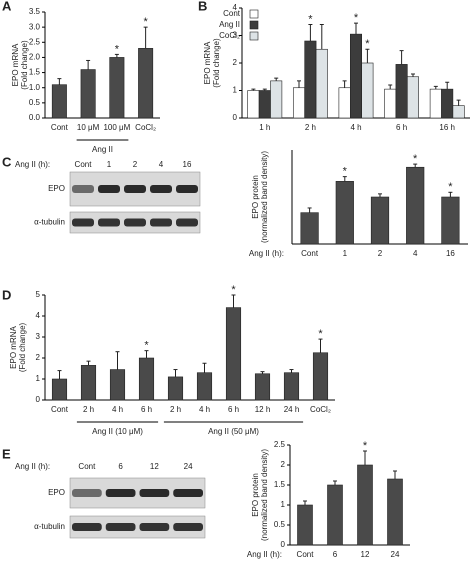 This screenshot has height=565, width=474. What do you see at coordinates (415, 253) in the screenshot?
I see `x-tick-label: 4` at bounding box center [415, 253].